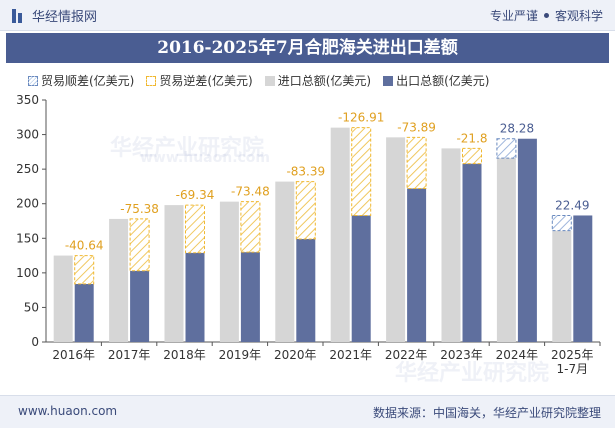  What do you see at coordinates (471, 138) in the screenshot?
I see `balance-label: -21.8` at bounding box center [471, 138].